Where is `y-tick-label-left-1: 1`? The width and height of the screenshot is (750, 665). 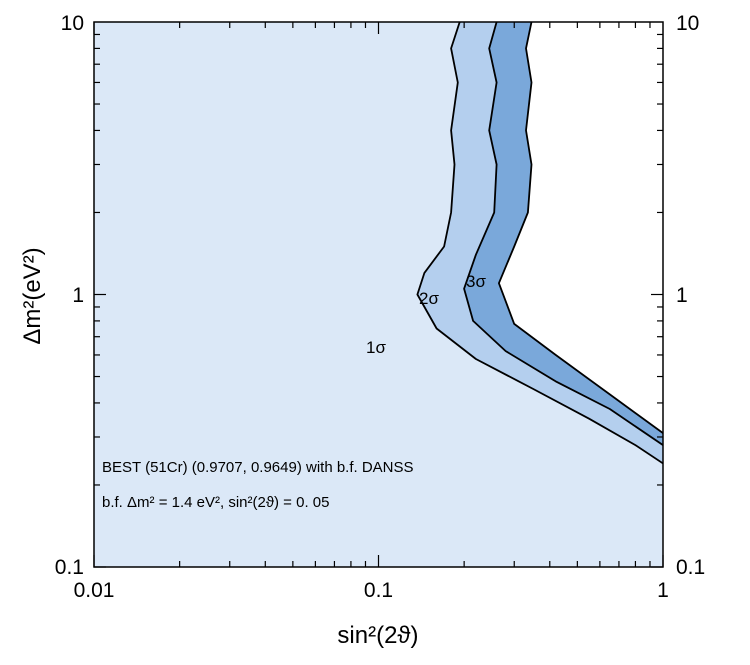
y-tick-label-left-1: 1 is located at coordinates (78, 295).